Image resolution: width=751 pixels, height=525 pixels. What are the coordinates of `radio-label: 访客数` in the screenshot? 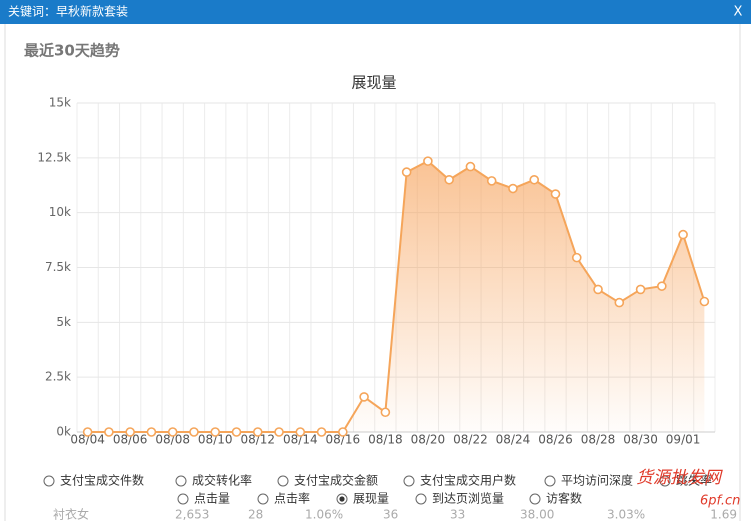 It's located at (564, 498).